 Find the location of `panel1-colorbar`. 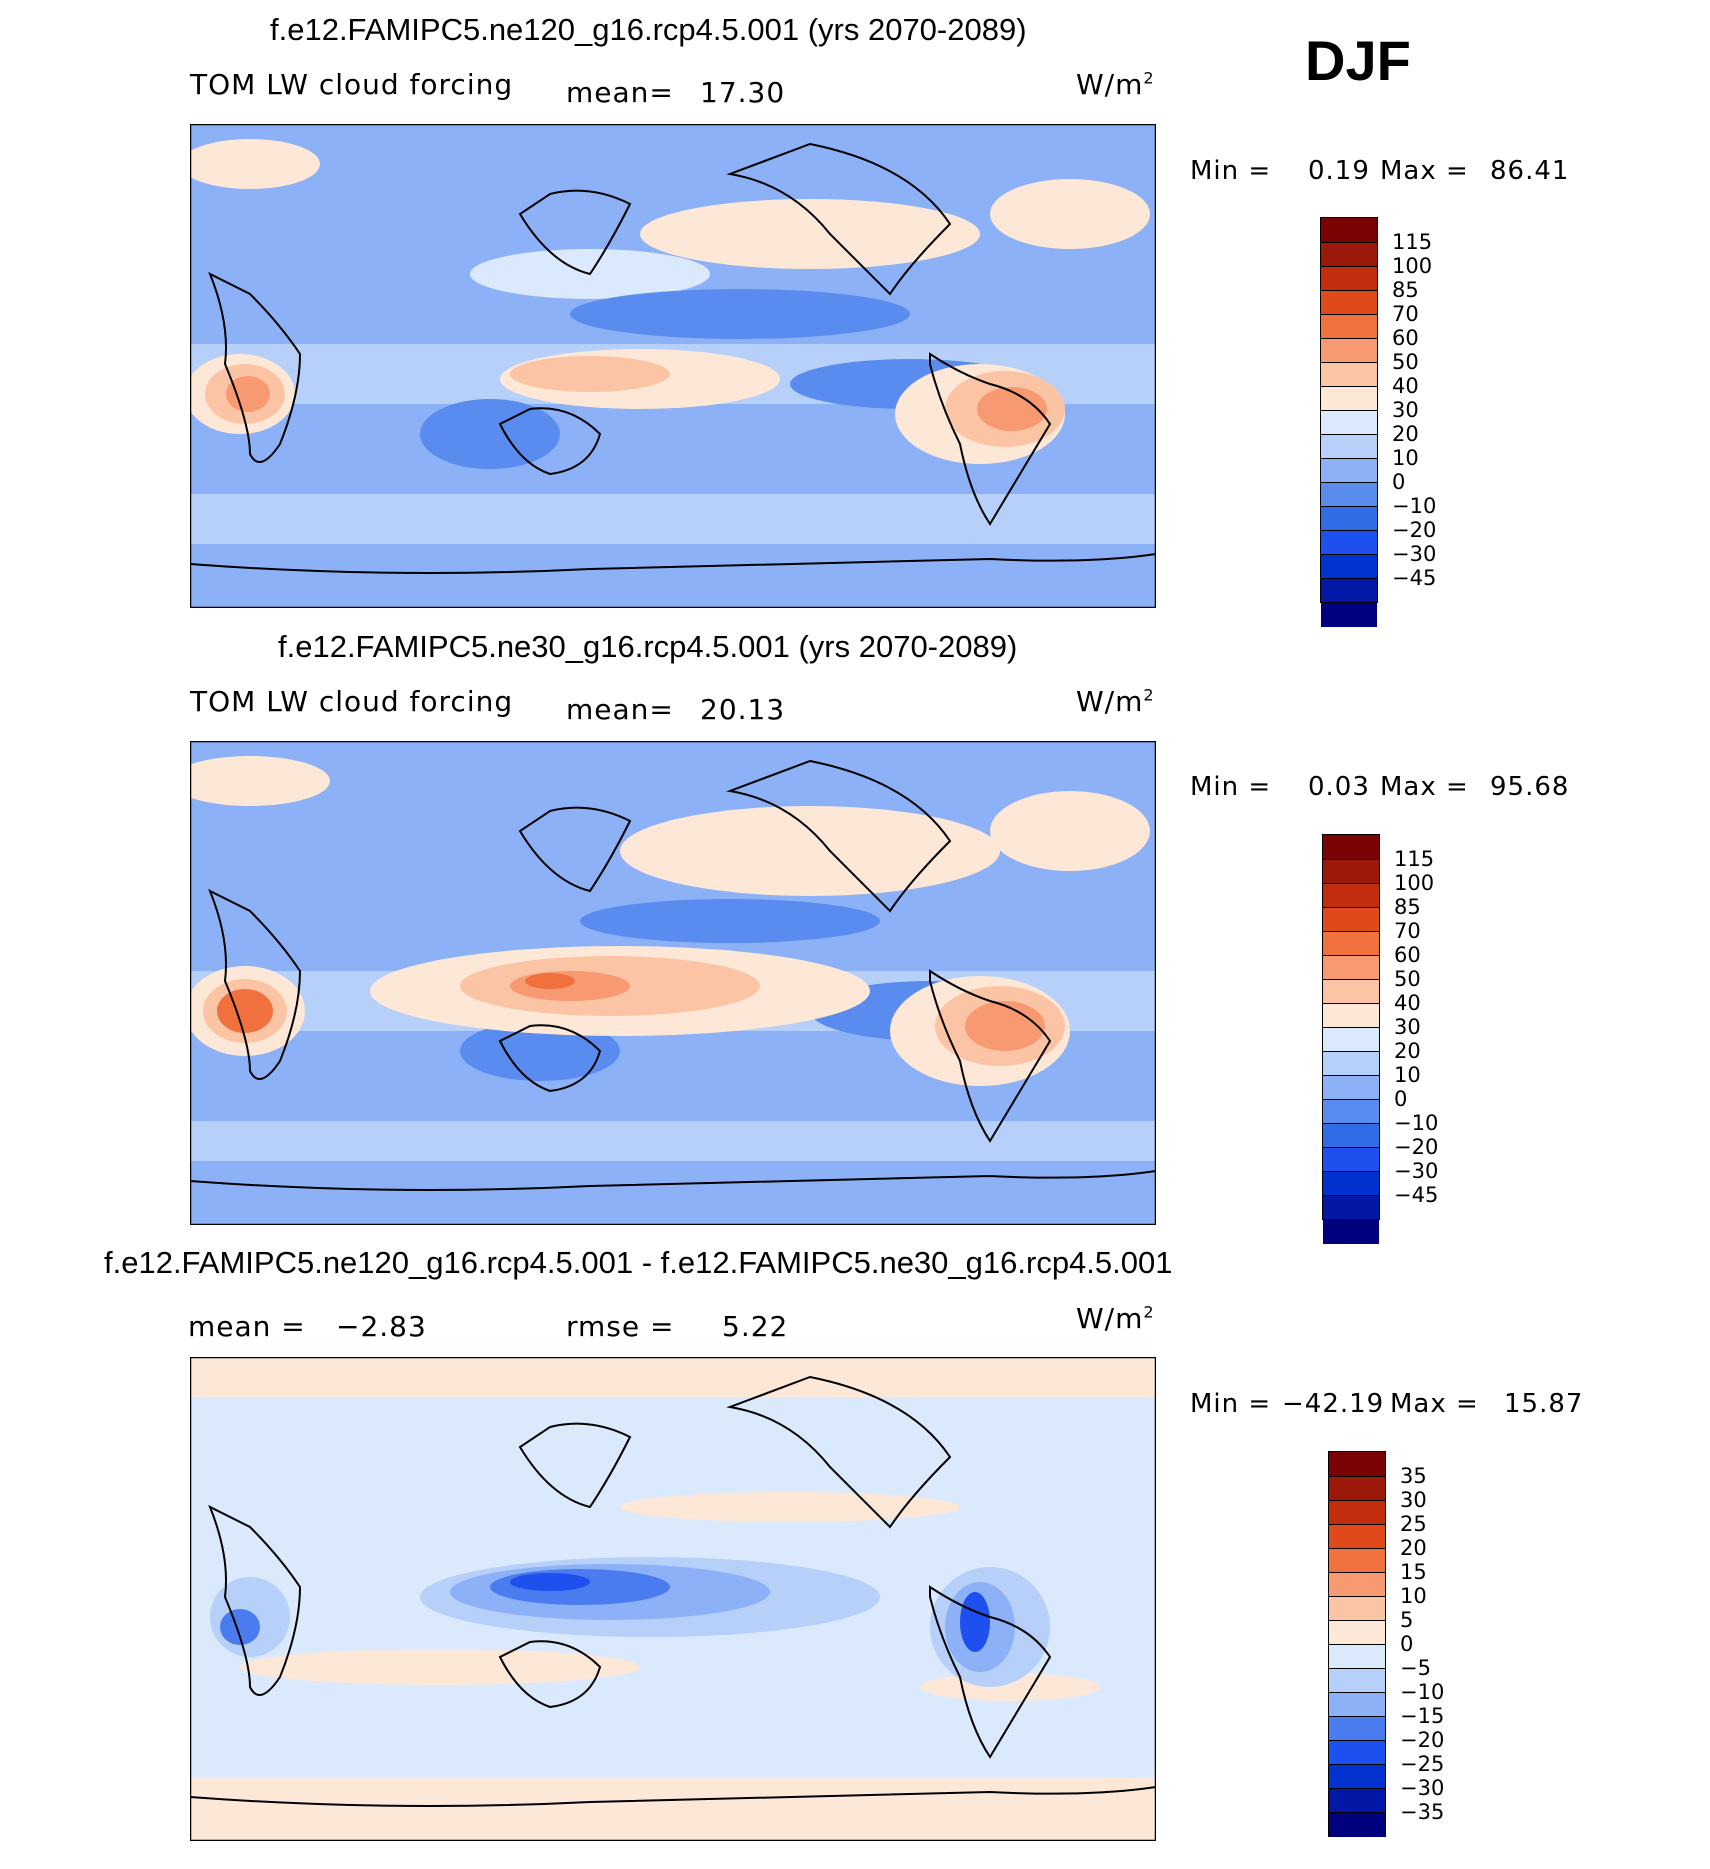

panel1-colorbar is located at coordinates (1349, 422).